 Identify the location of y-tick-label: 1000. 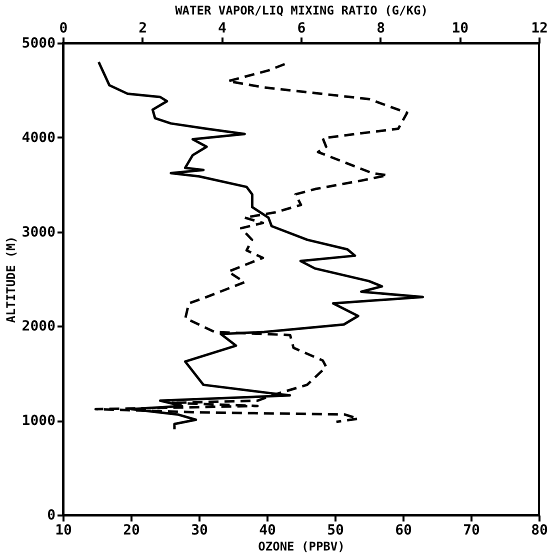
(39, 421).